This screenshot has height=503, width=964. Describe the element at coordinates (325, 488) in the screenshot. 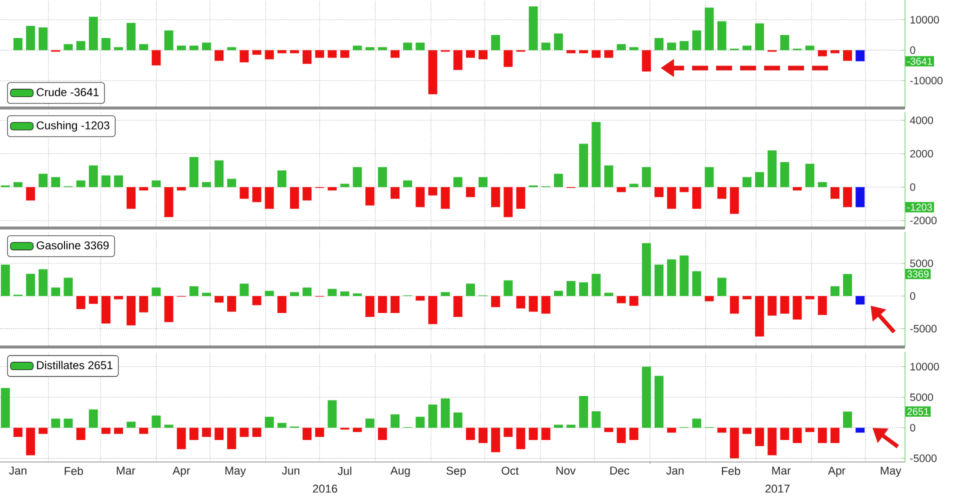

I see `text: 2016` at that location.